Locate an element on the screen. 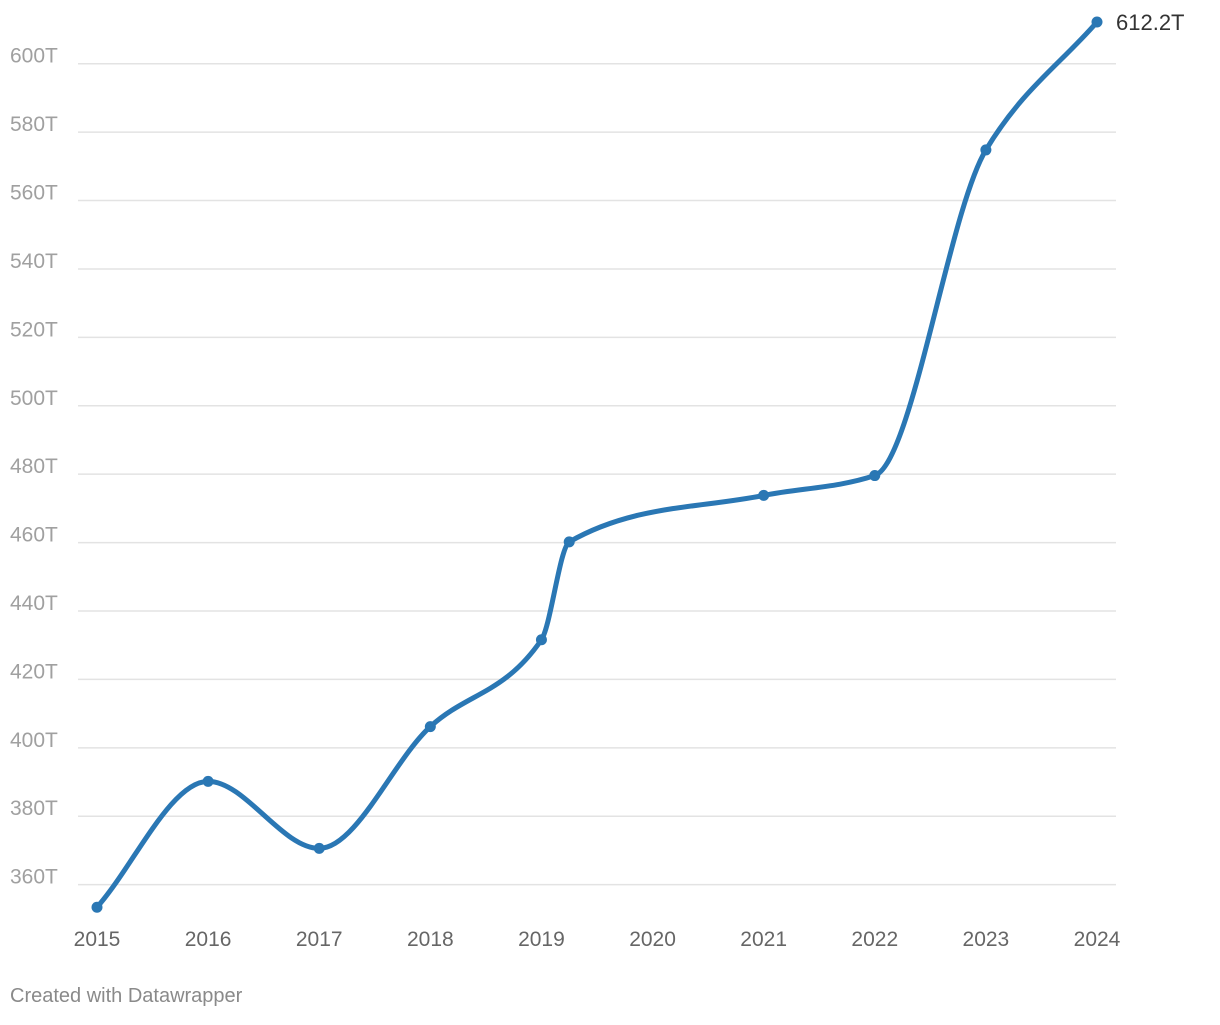  y-tick-label: 380T is located at coordinates (34, 808).